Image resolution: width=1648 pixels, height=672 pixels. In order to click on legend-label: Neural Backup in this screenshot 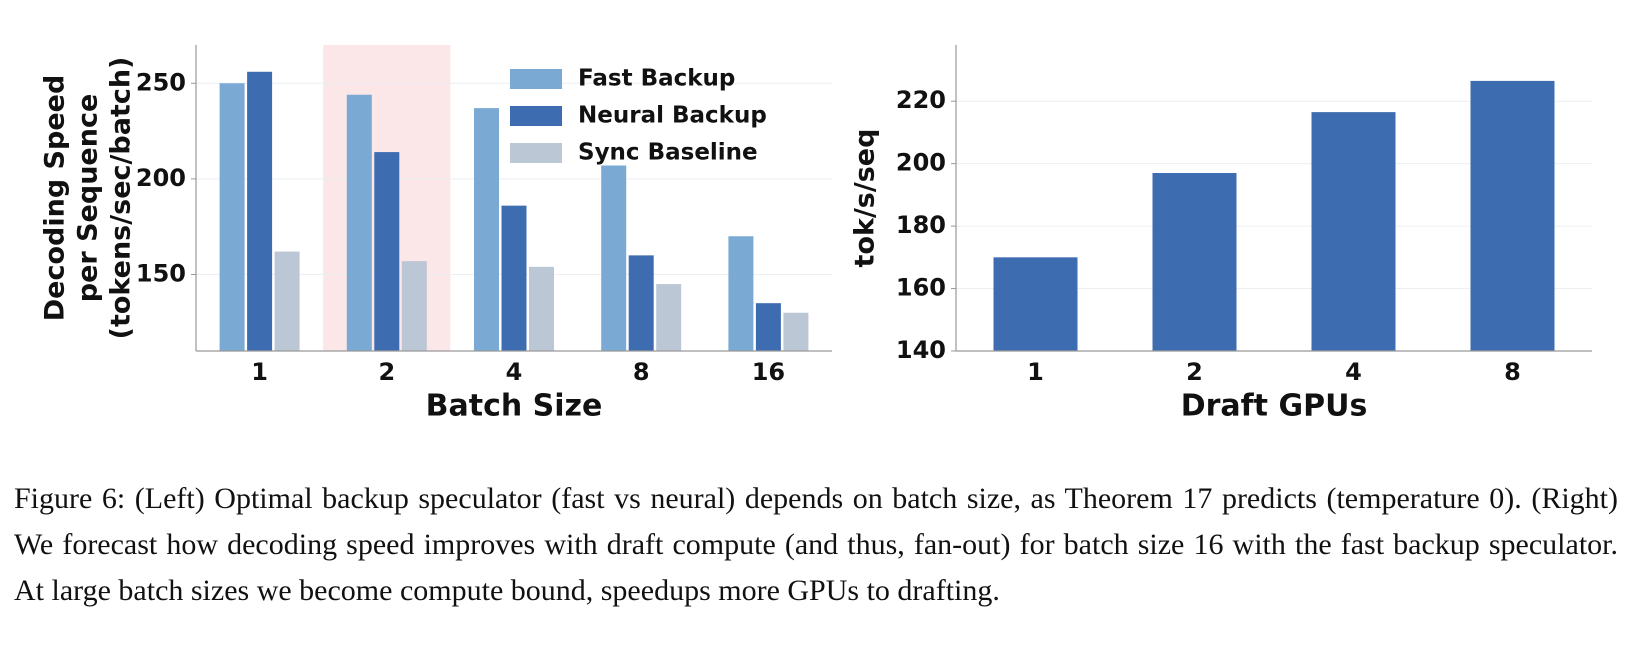, I will do `click(672, 116)`.